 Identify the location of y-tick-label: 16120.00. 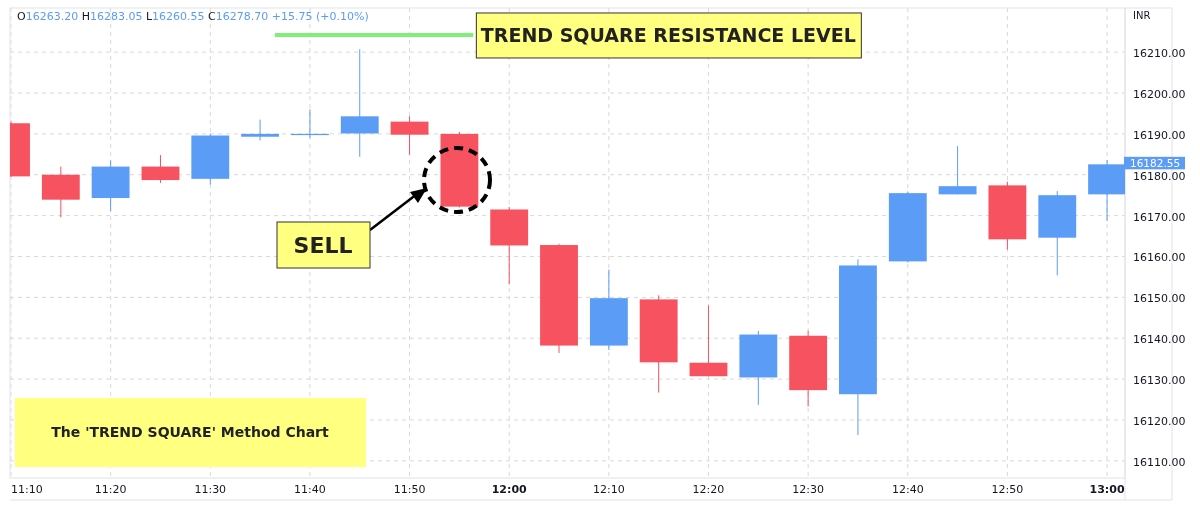
(1159, 421).